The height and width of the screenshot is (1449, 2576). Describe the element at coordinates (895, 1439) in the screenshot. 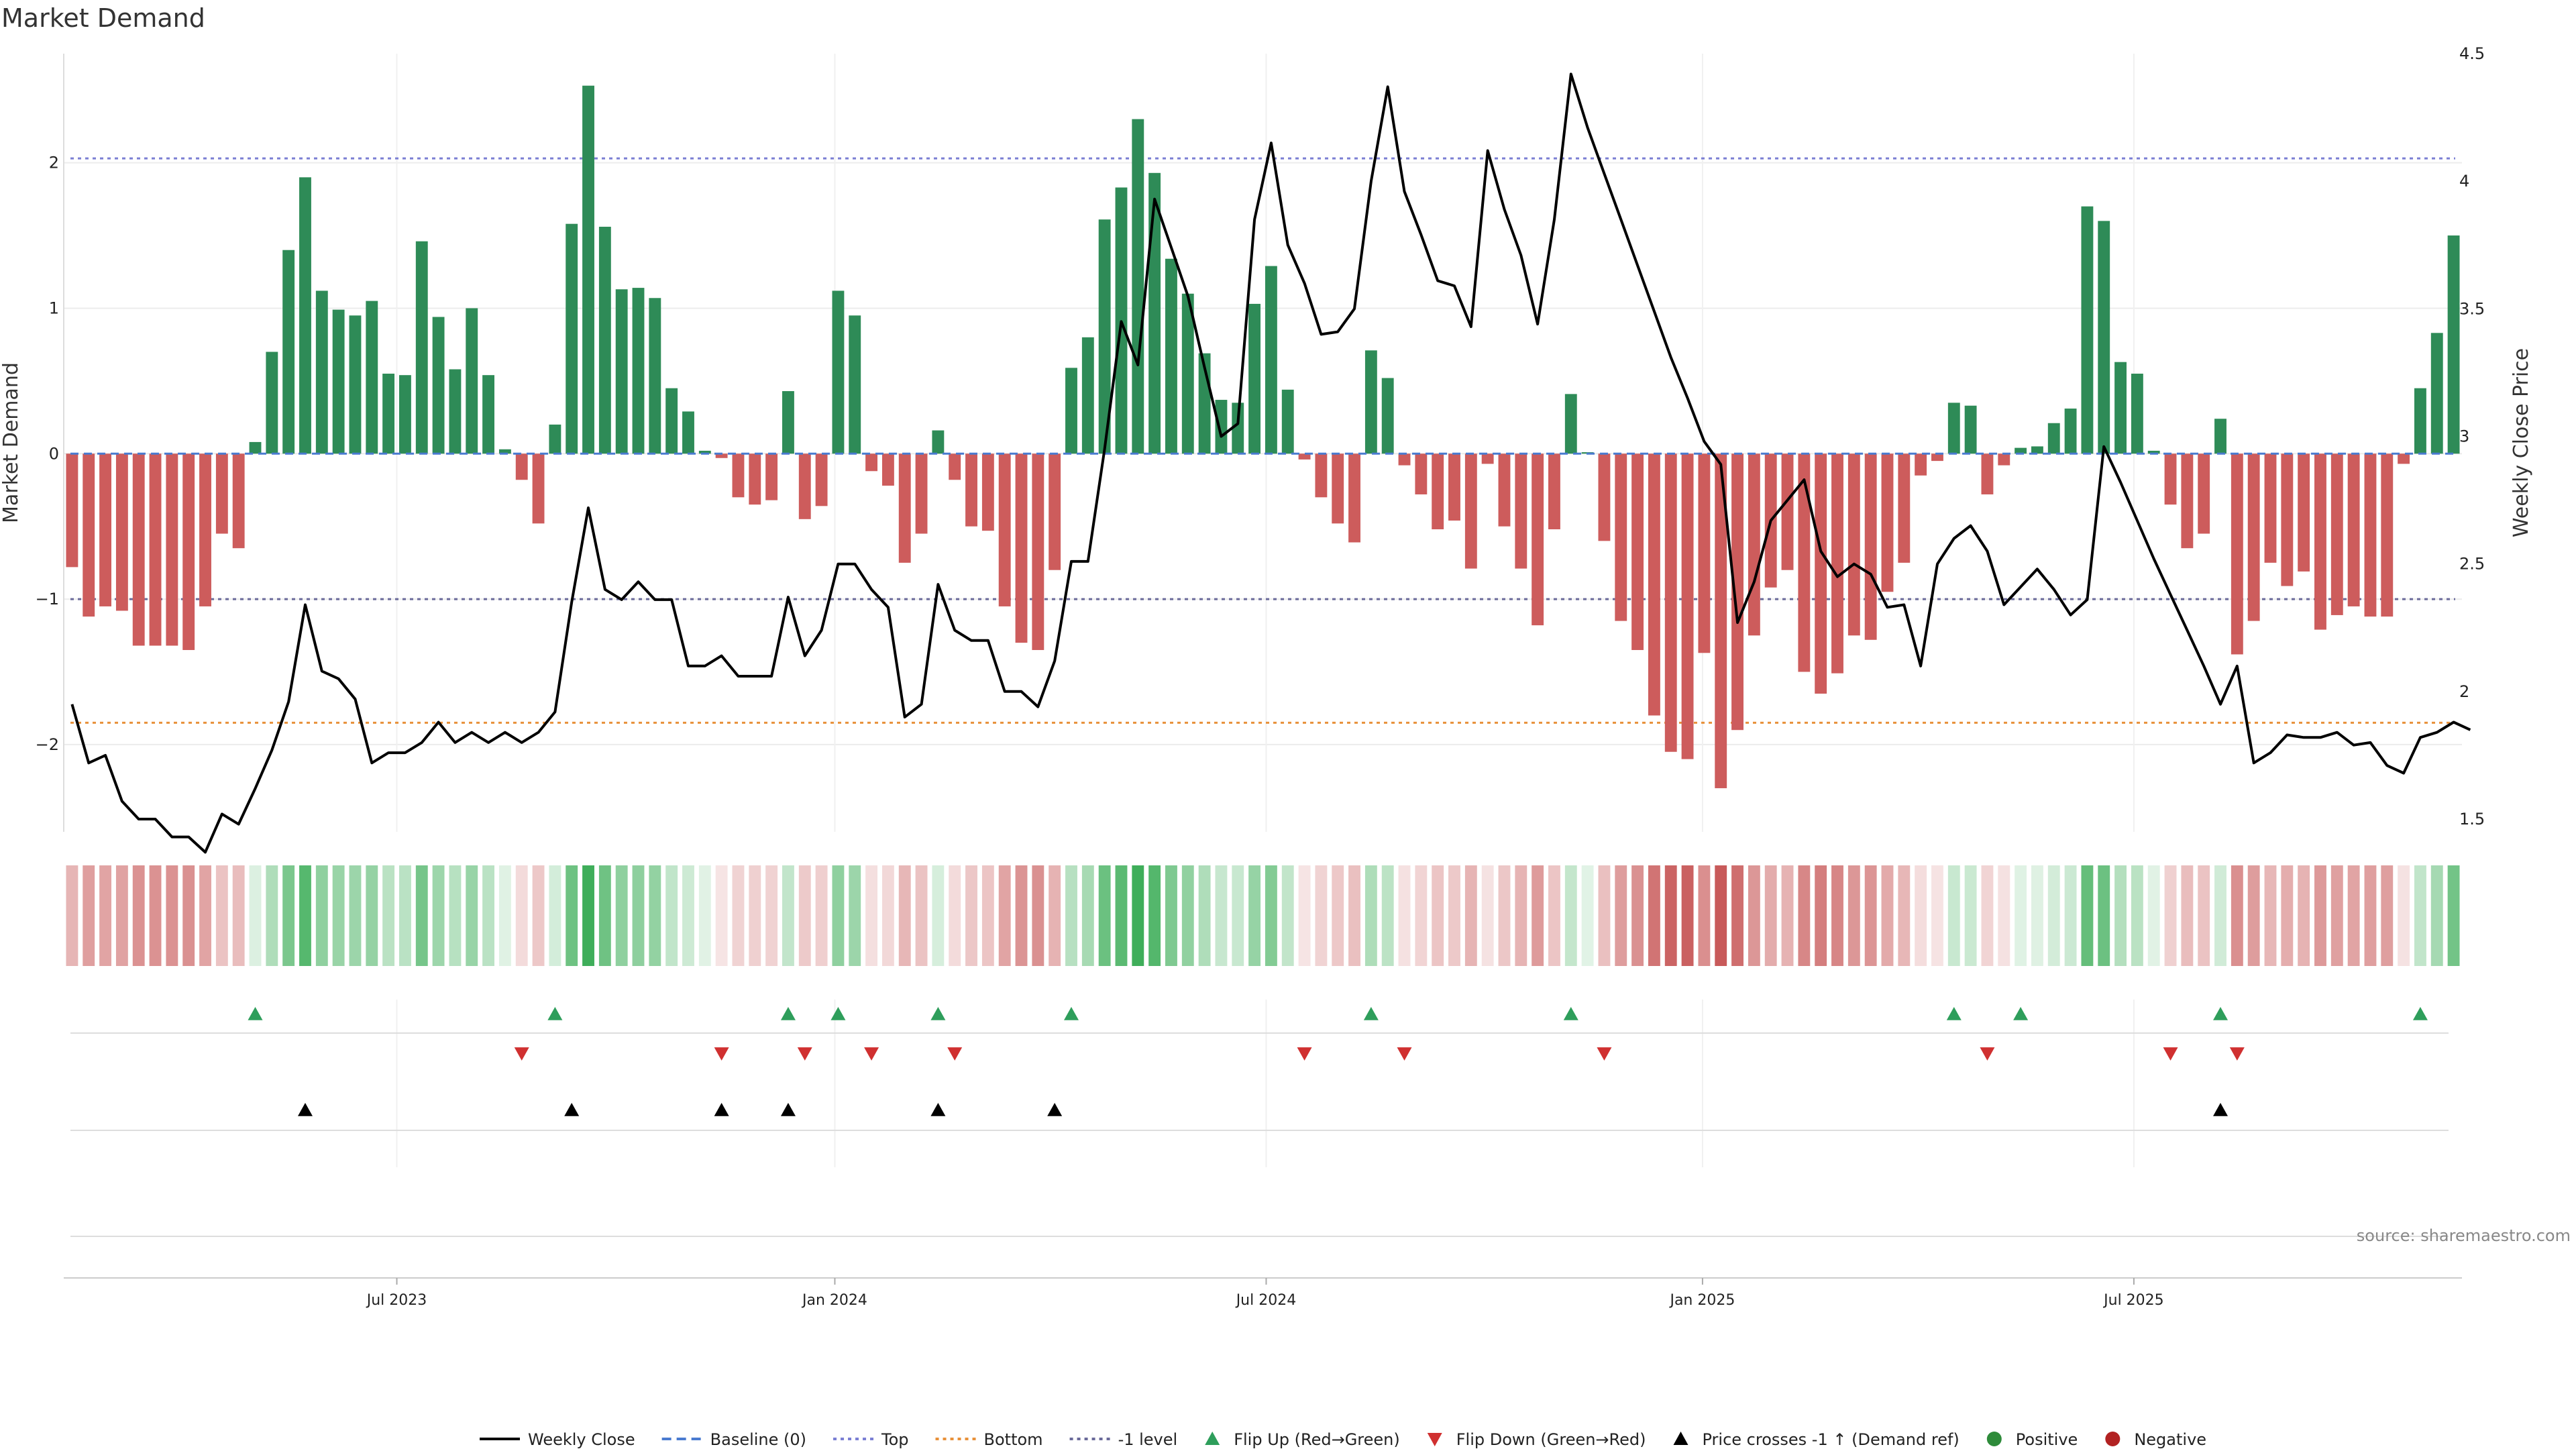

I see `legend-label: Top` at that location.